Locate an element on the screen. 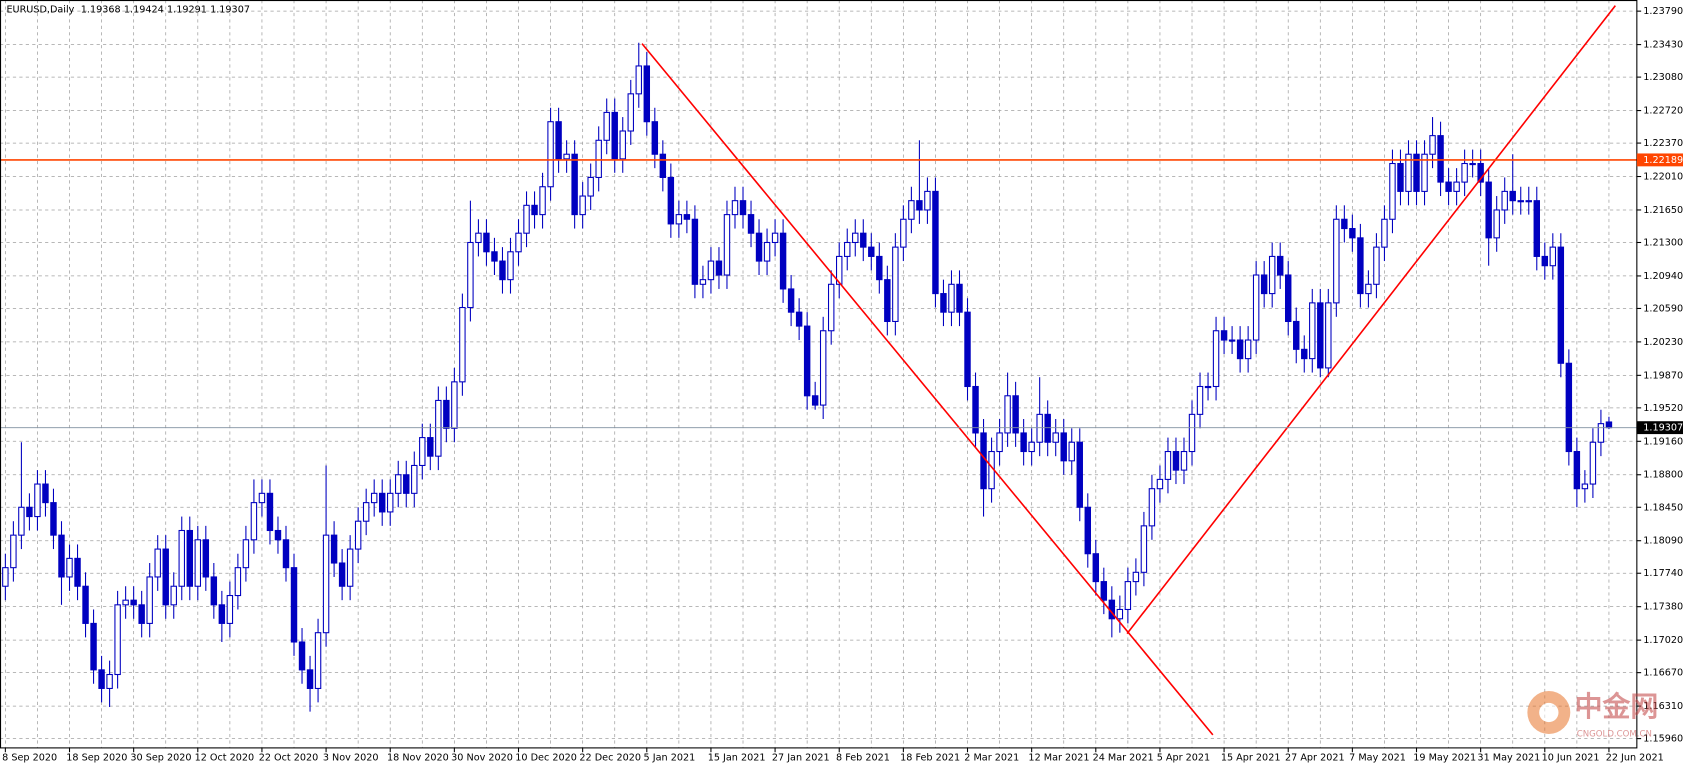  y-tick-label: 1.21650 is located at coordinates (1663, 210).